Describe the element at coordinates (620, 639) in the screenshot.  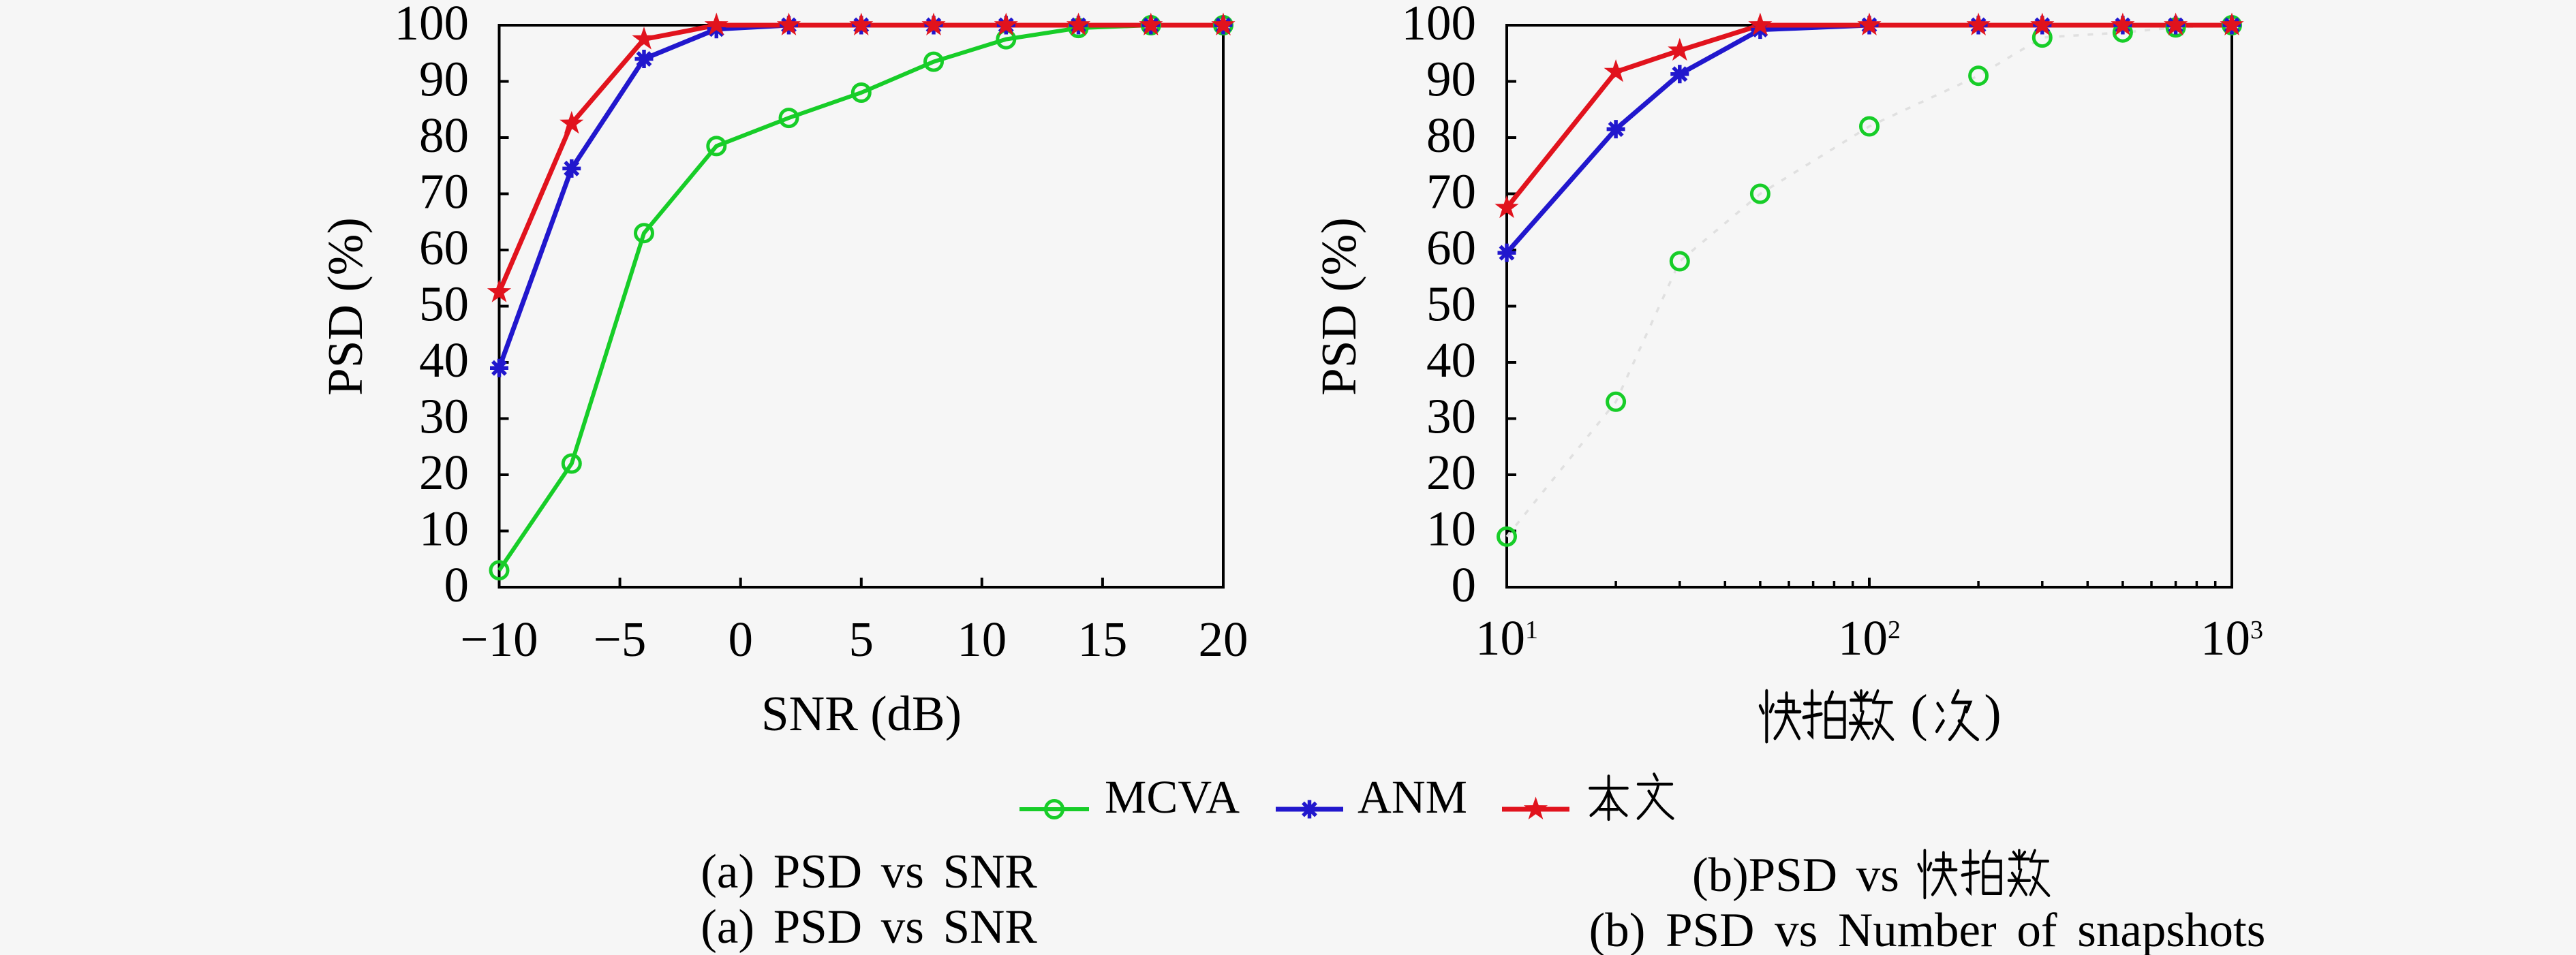
I see `svg-text: −5` at that location.